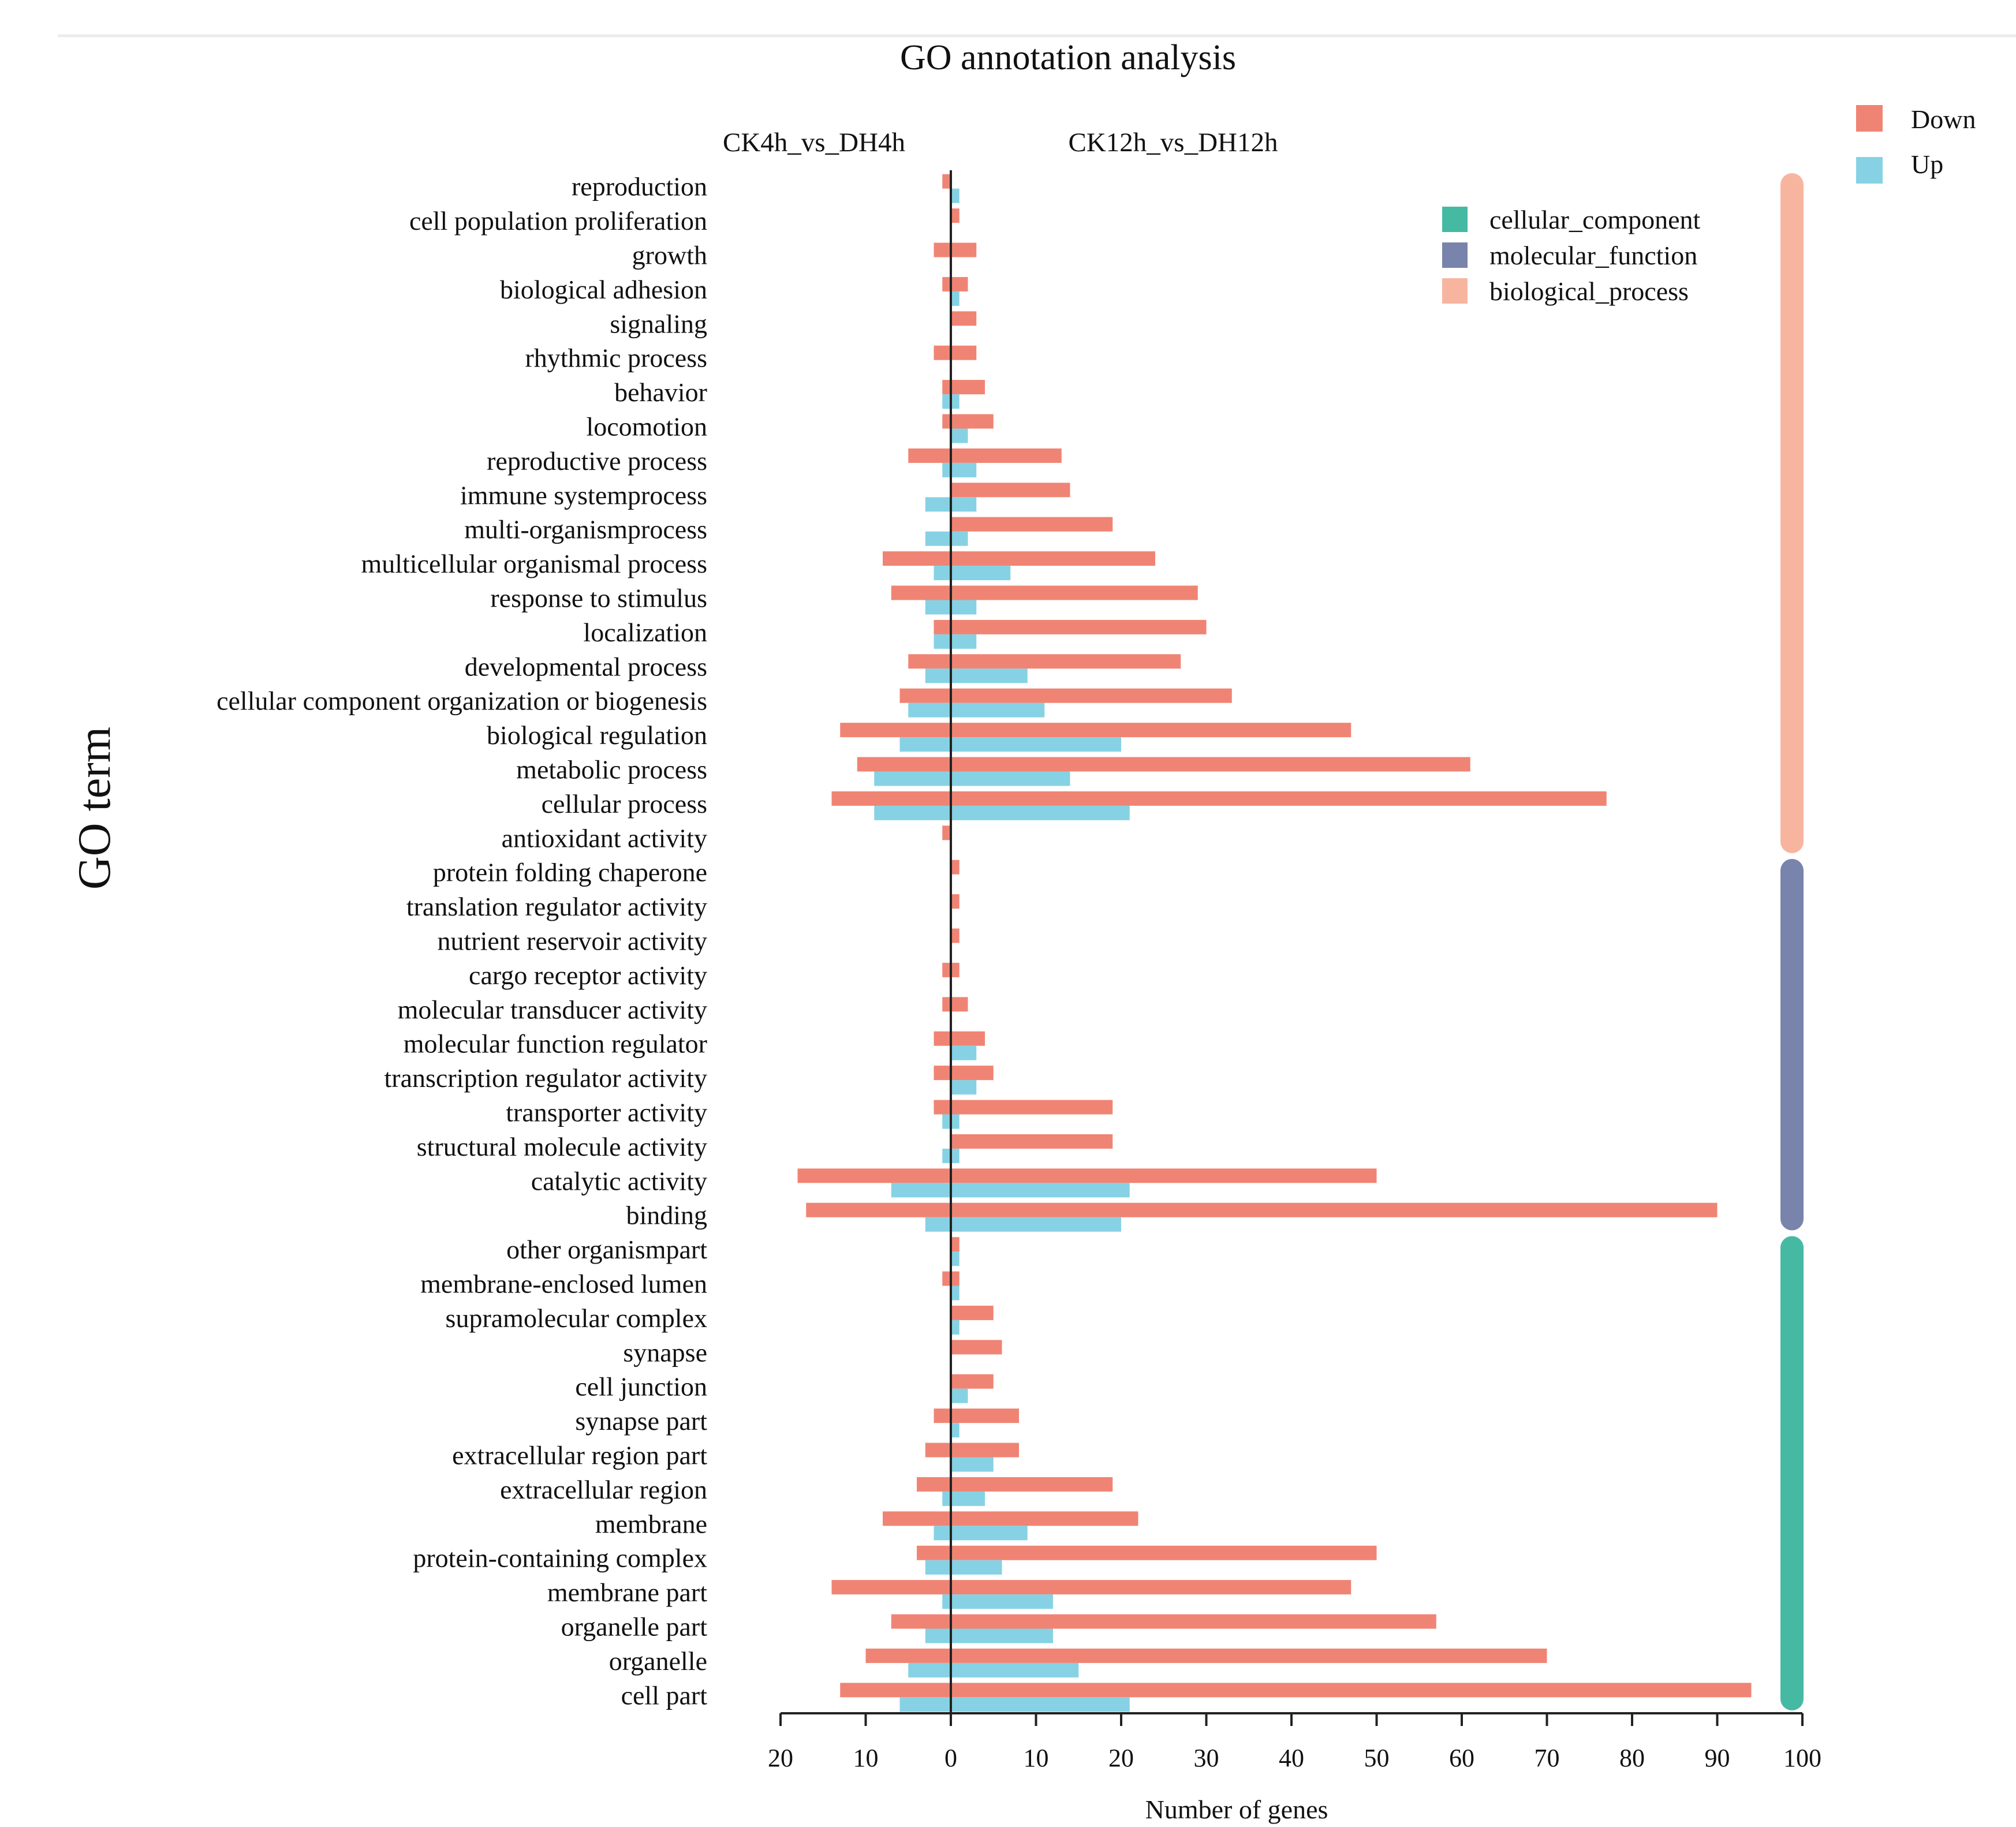  Describe the element at coordinates (558, 221) in the screenshot. I see `category-label-cell-population-proliferation: cell population proliferation` at that location.